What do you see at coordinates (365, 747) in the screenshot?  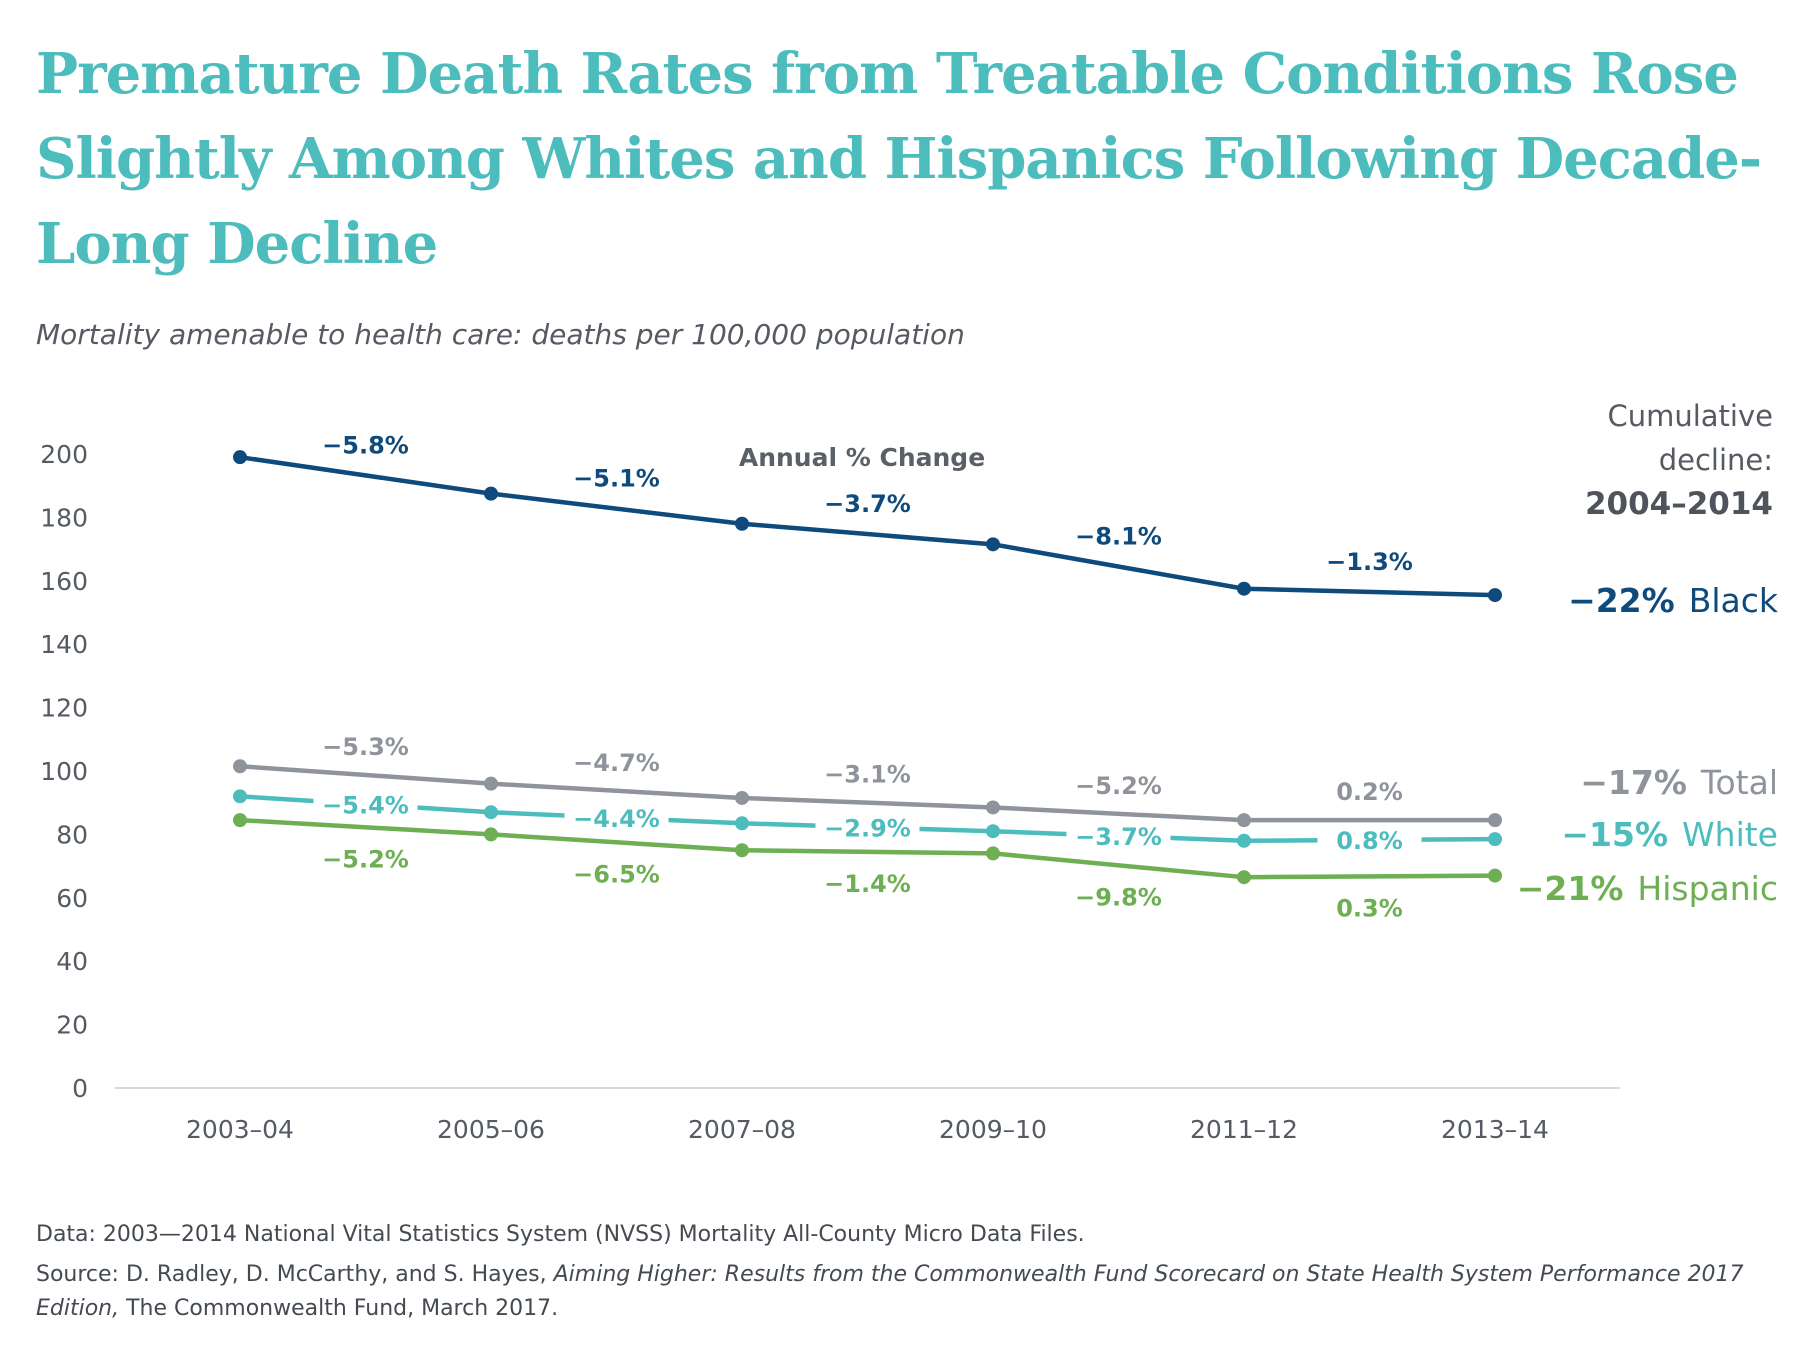 I see `total-annual-change-label: −5.3%` at bounding box center [365, 747].